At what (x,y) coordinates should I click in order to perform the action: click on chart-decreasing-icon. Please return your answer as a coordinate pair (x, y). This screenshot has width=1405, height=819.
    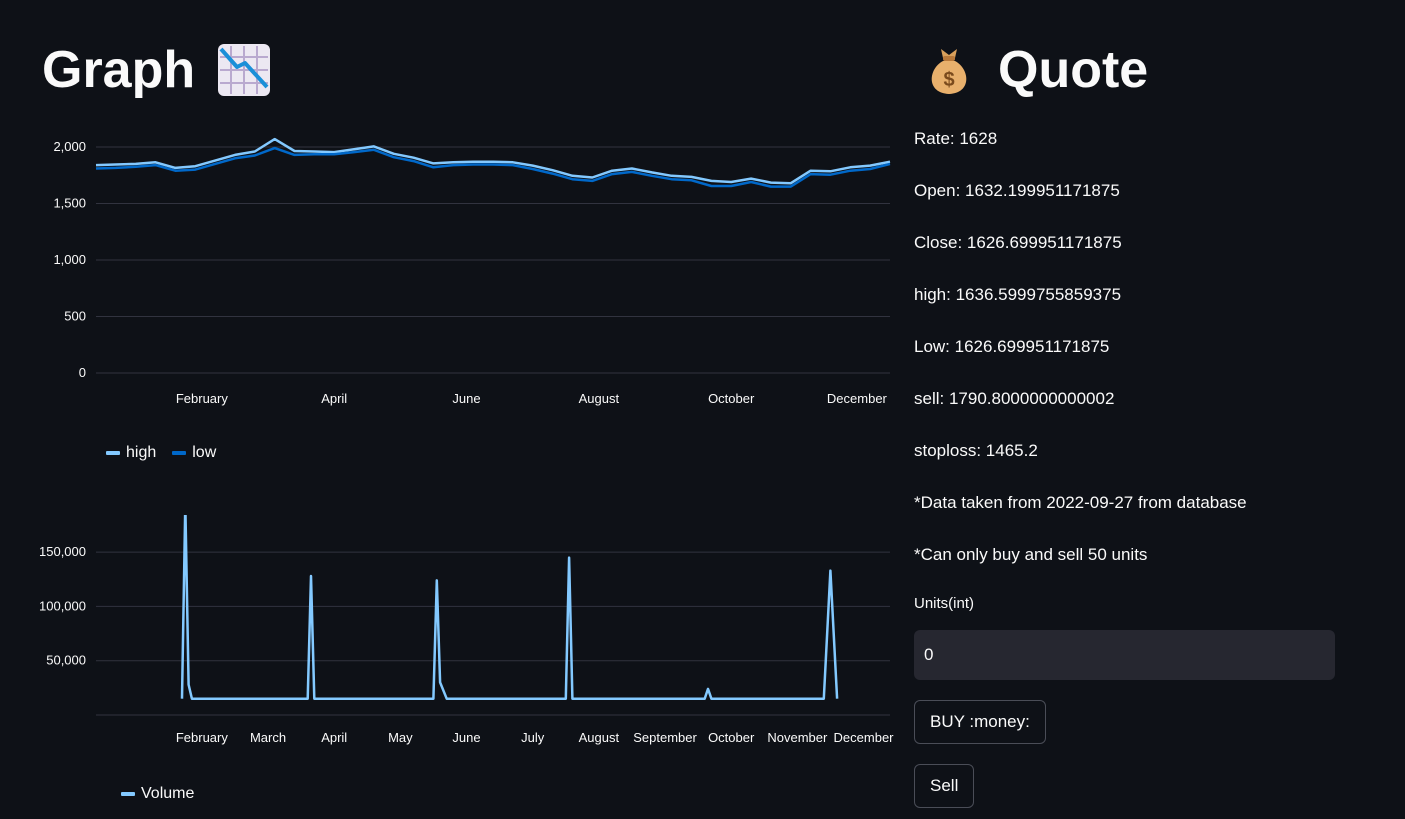
    Looking at the image, I should click on (244, 70).